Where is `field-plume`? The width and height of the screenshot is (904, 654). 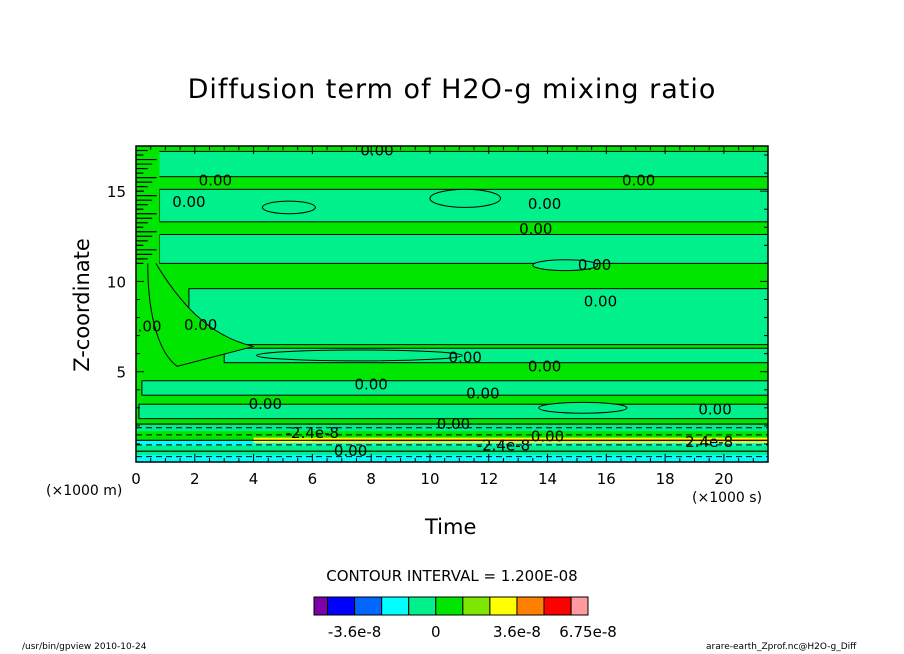
field-plume is located at coordinates (200, 313).